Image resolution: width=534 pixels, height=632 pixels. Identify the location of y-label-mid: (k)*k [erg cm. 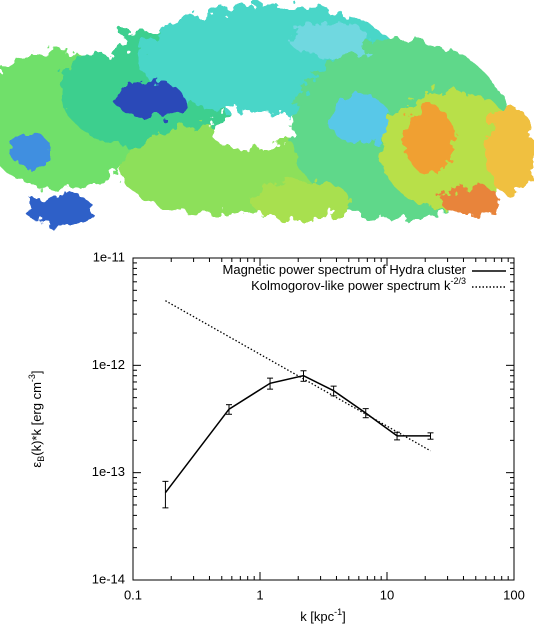
(36, 419).